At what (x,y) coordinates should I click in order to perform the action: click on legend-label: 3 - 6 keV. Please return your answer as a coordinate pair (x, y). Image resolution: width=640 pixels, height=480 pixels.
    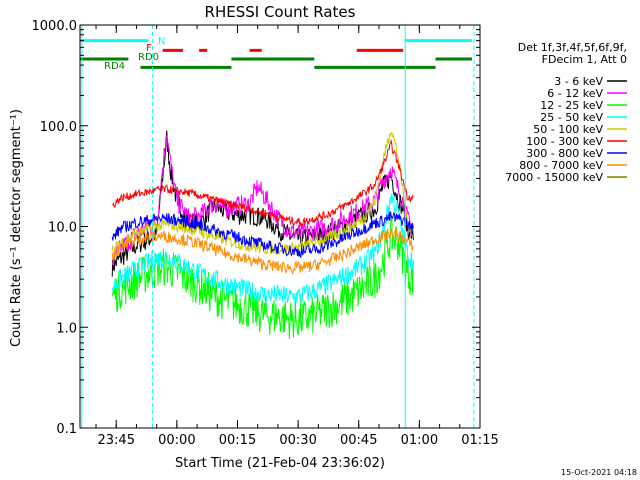
    Looking at the image, I should click on (578, 81).